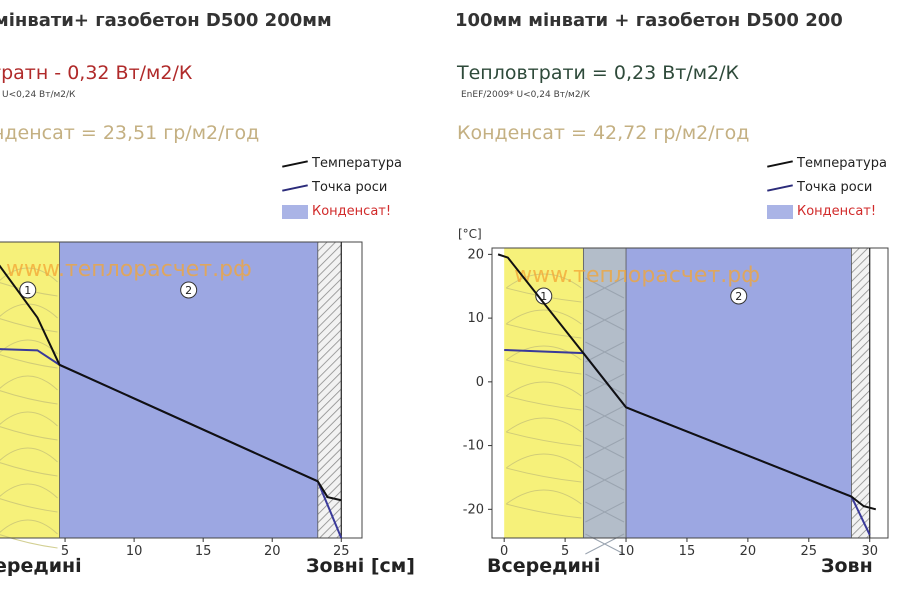  I want to click on heat-loss-text: Тепловтрати = 0,23 Вт/м2/К, so click(598, 73).